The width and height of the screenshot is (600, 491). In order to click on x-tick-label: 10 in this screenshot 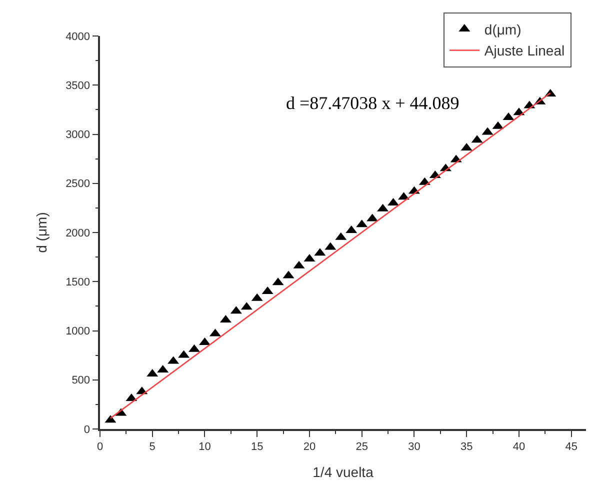, I will do `click(204, 446)`.